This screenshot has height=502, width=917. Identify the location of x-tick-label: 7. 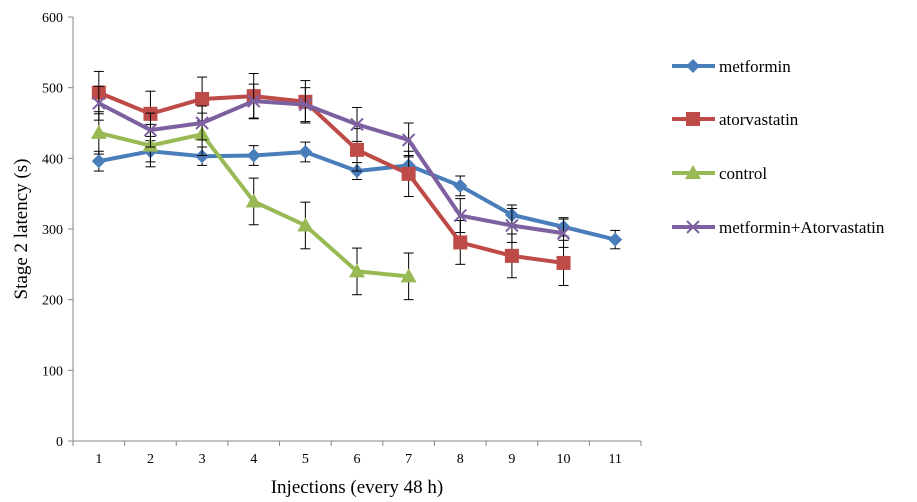
(408, 459).